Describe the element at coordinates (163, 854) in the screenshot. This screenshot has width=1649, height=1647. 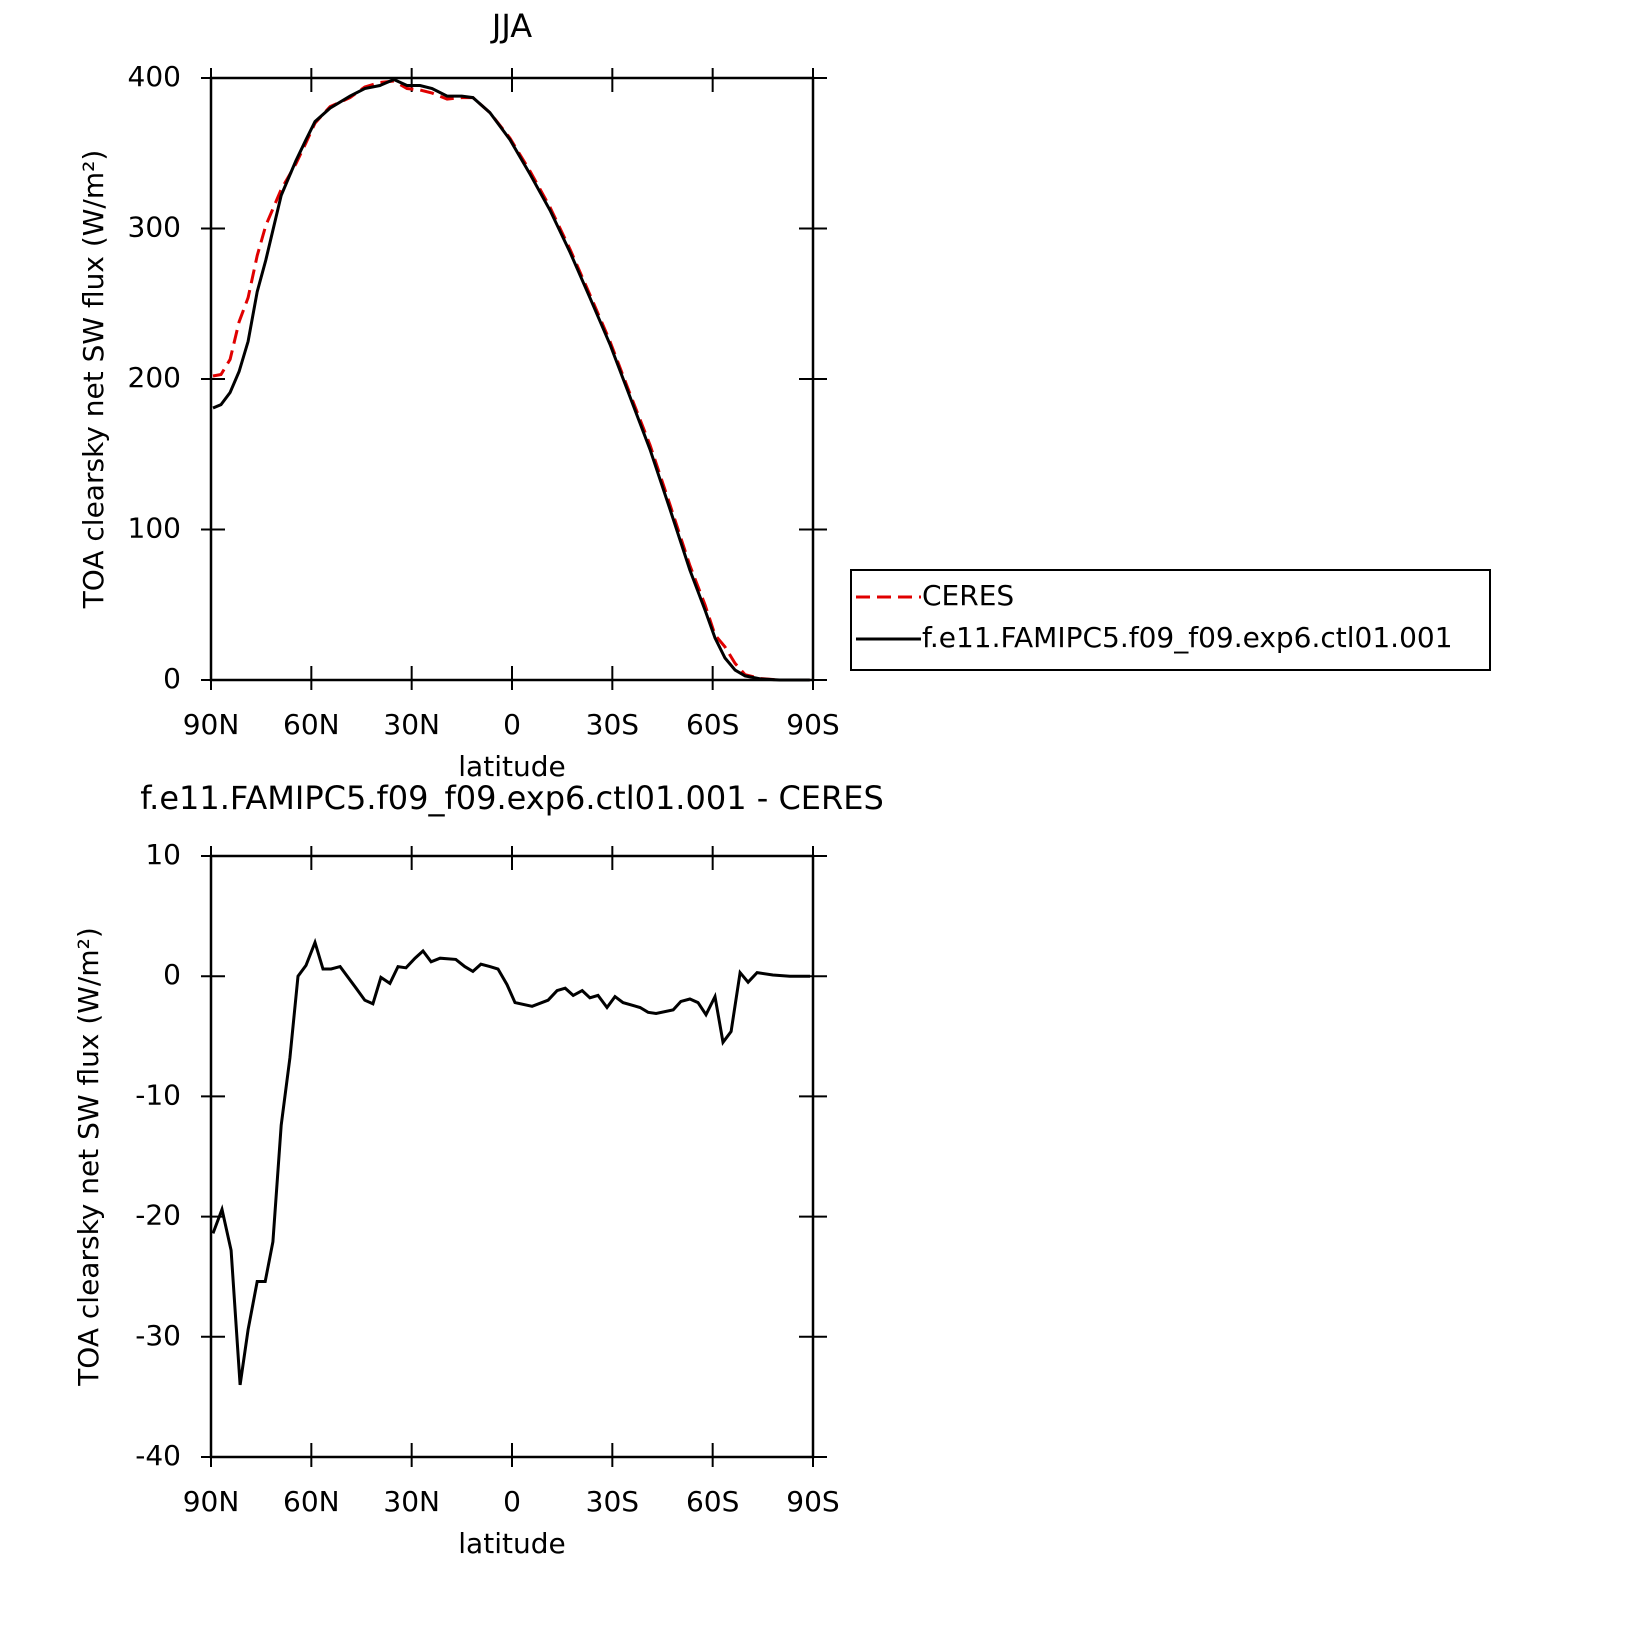
I see `y-tick-label: 10` at that location.